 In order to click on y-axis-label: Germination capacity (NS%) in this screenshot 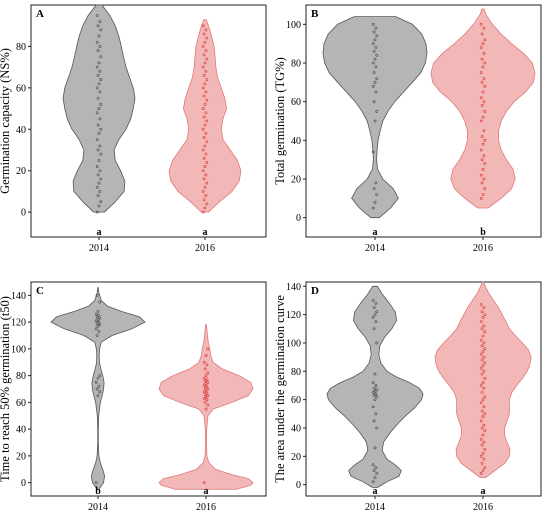, I will do `click(6, 121)`.